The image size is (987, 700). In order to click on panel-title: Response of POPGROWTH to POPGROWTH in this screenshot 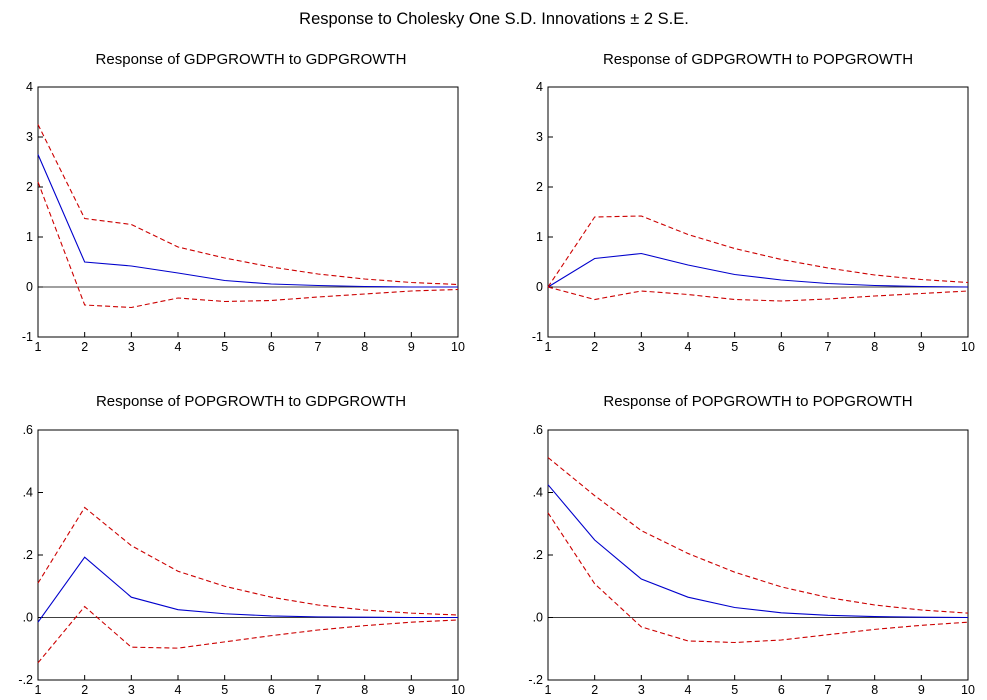, I will do `click(757, 401)`.